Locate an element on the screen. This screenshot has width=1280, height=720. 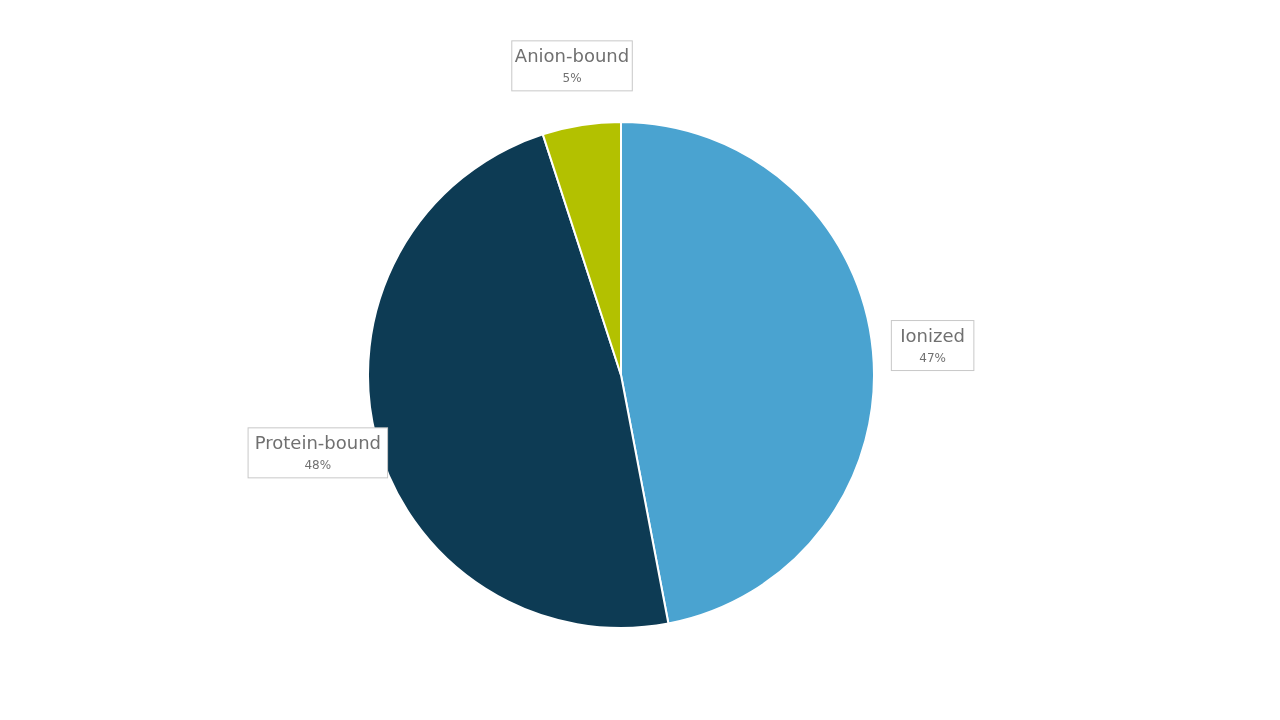
slice-label: Protein-bound is located at coordinates (317, 442).